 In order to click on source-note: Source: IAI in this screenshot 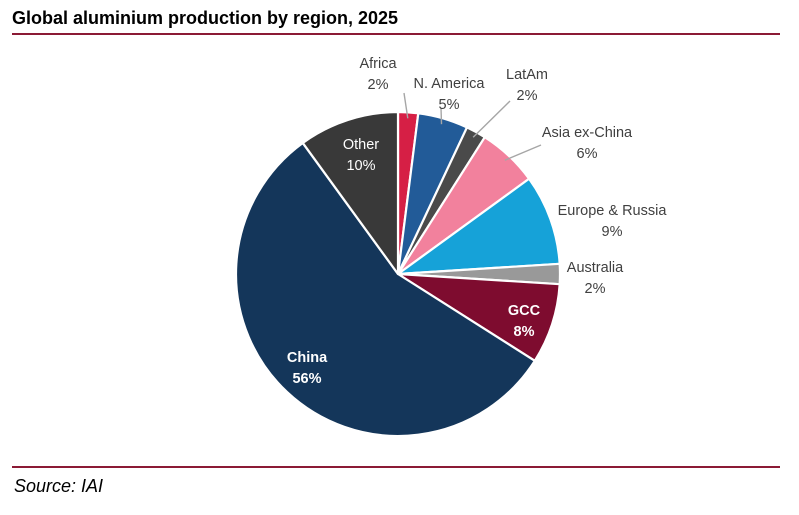, I will do `click(59, 486)`.